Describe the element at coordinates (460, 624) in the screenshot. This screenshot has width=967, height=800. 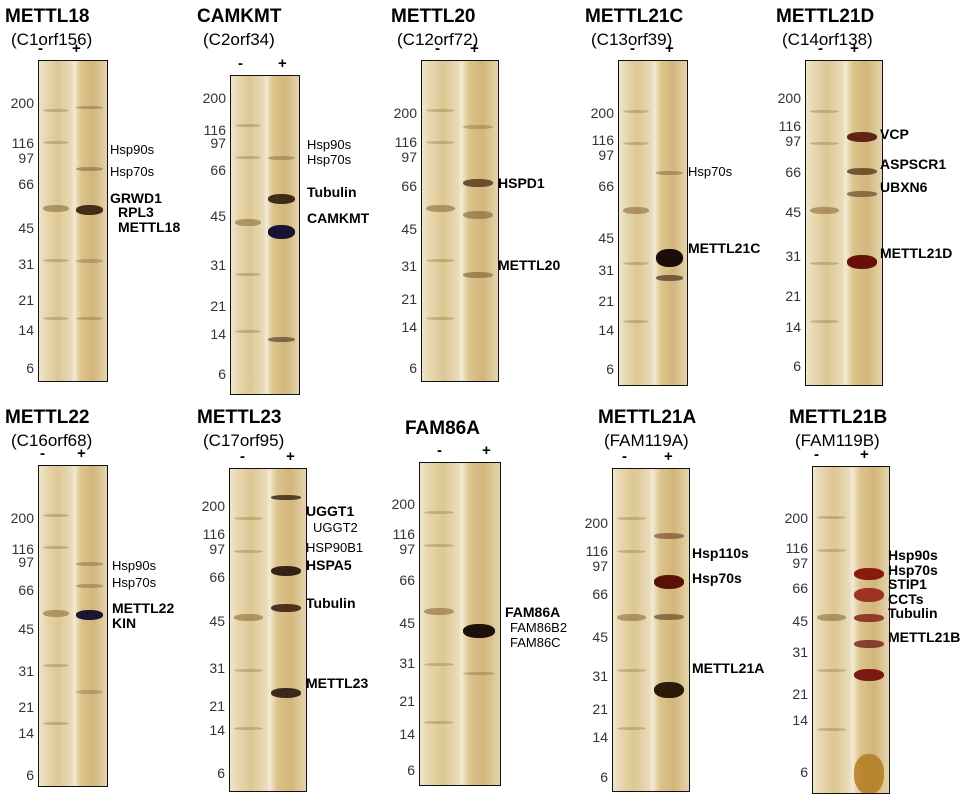
I see `gel-image-fam86a` at that location.